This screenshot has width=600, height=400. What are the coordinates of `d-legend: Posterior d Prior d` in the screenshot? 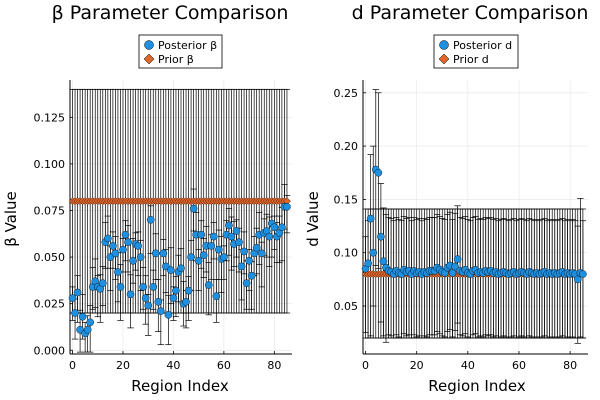 It's located at (476, 51).